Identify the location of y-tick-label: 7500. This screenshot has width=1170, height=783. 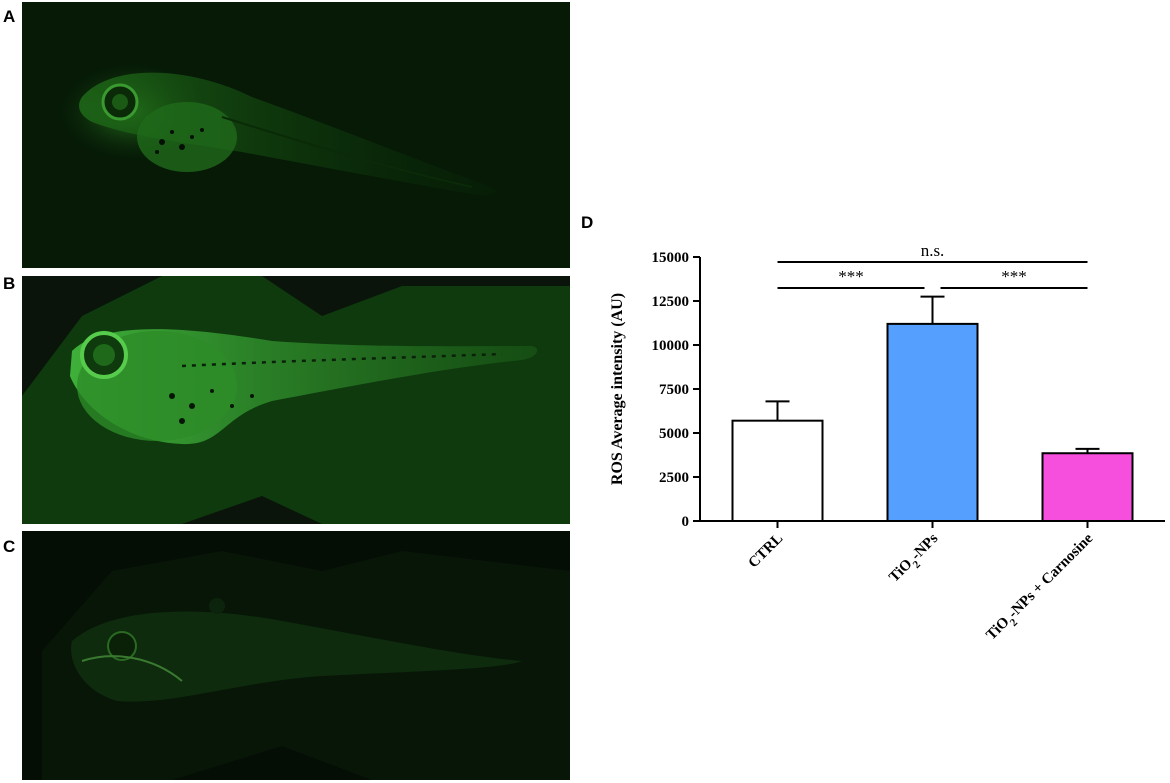
(674, 390).